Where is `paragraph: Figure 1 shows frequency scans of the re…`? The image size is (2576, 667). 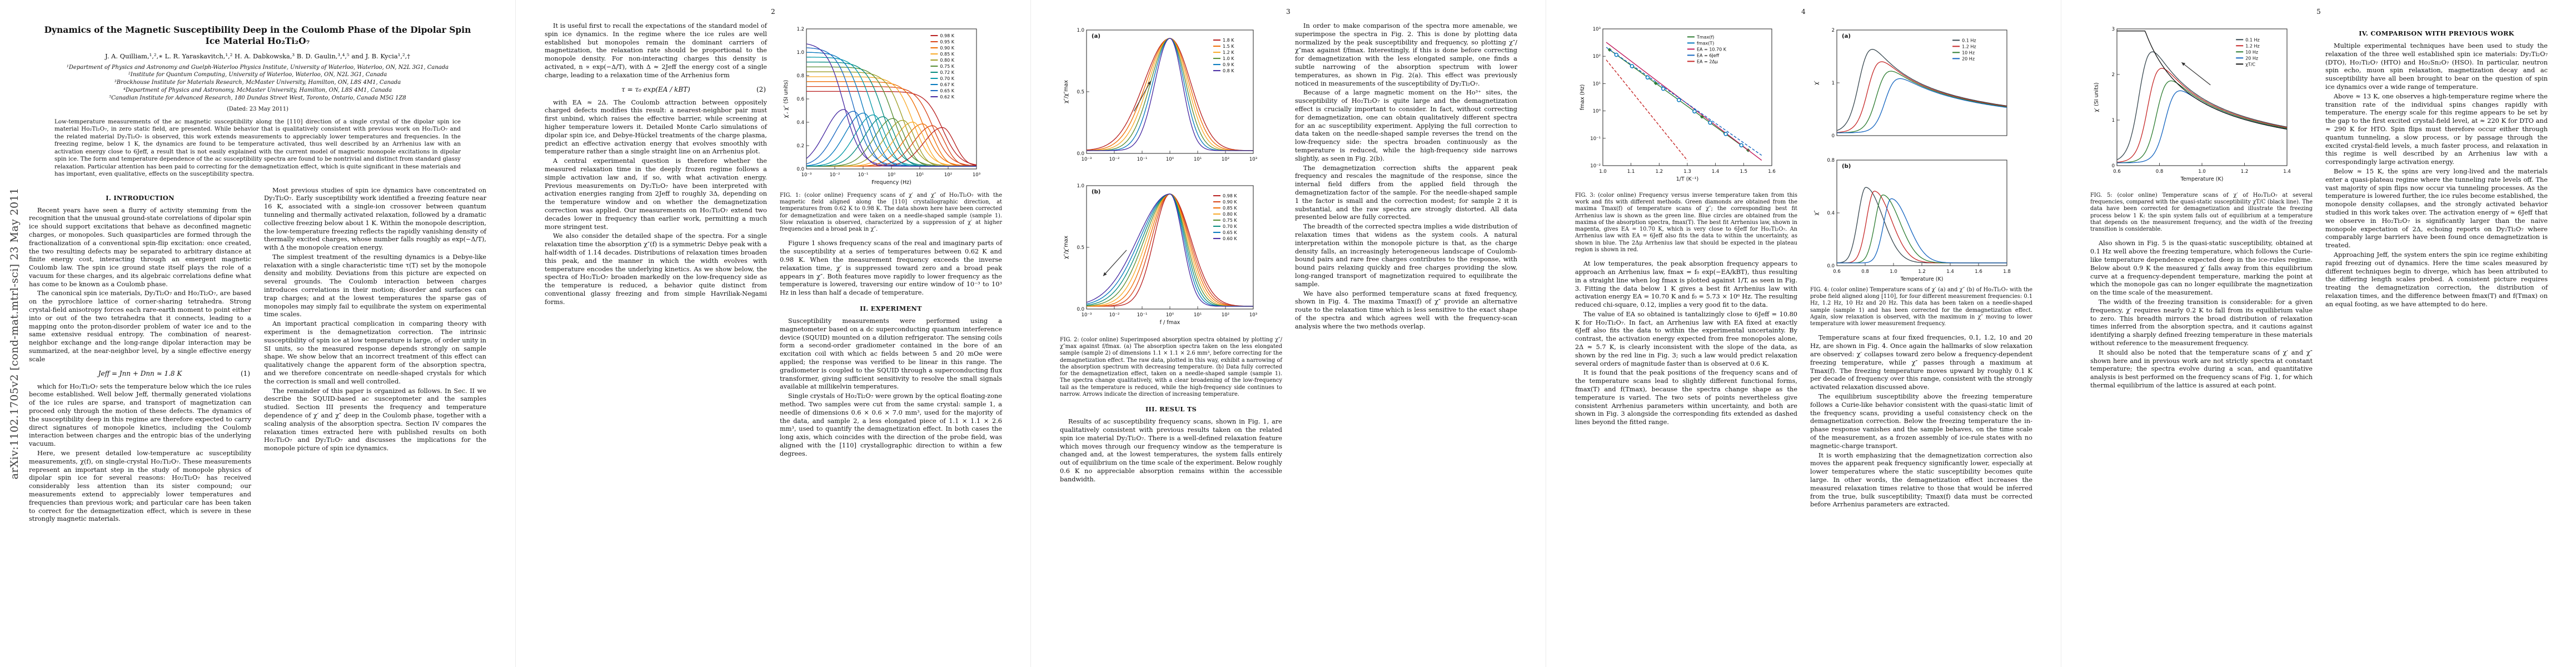
paragraph: Figure 1 shows frequency scans of the re… is located at coordinates (891, 268).